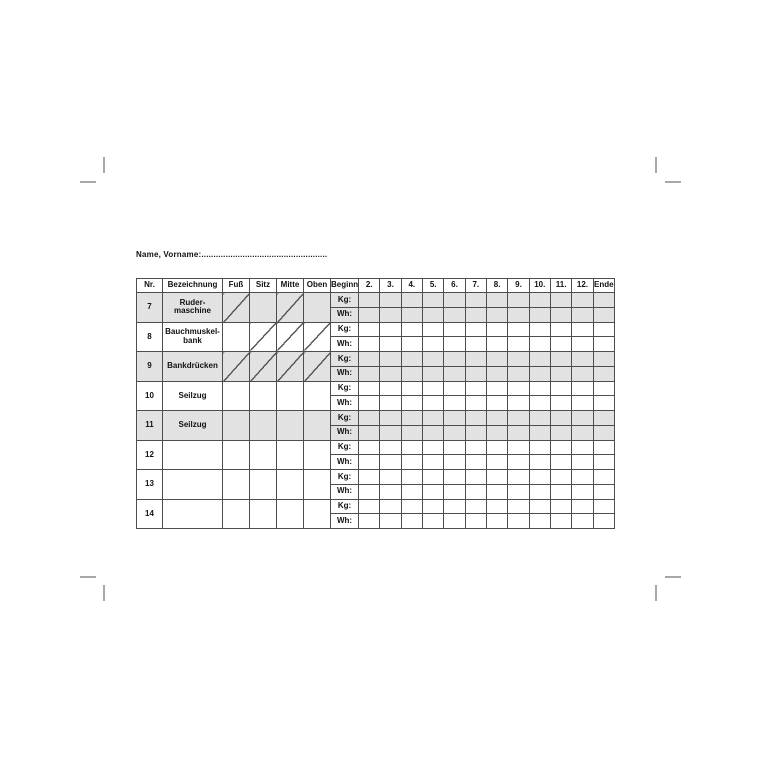  What do you see at coordinates (376, 521) in the screenshot?
I see `exercise-subrow: Wh:` at bounding box center [376, 521].